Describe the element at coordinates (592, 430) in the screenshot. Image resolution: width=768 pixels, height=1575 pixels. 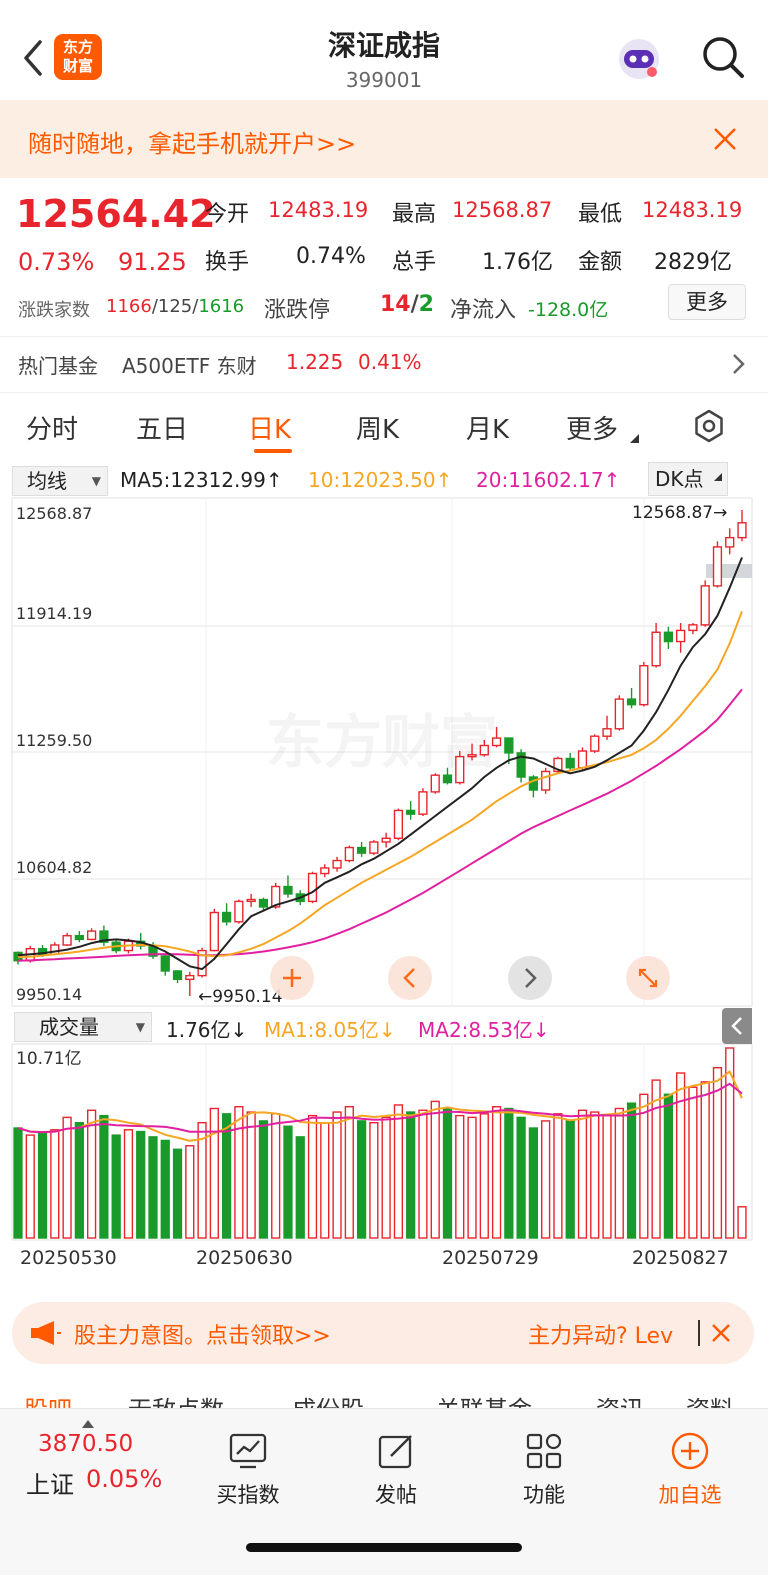
I see `tab-more: 更多` at that location.